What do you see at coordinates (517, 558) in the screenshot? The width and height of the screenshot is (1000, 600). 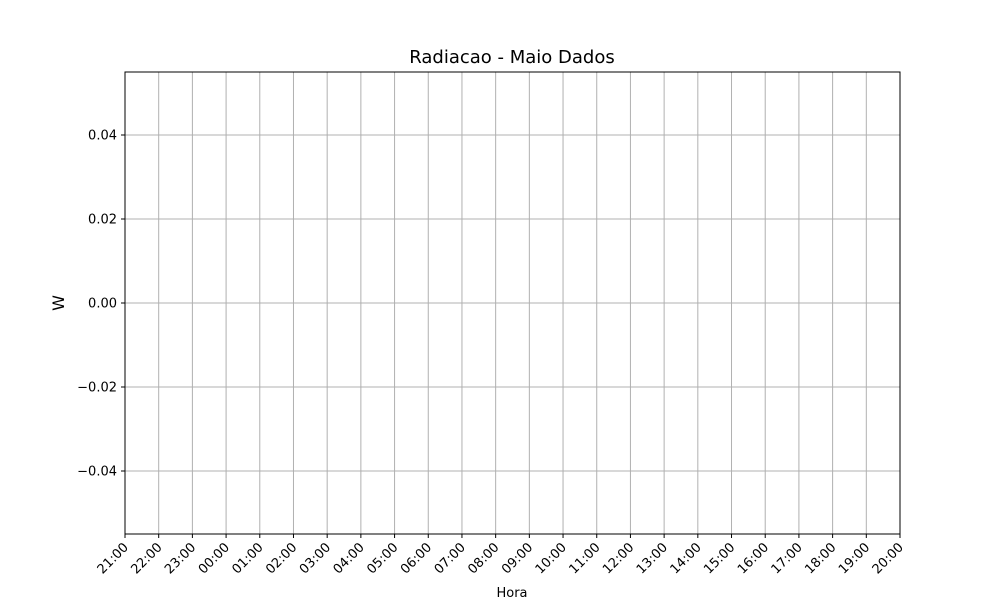 I see `x-tick-label: 09:00` at bounding box center [517, 558].